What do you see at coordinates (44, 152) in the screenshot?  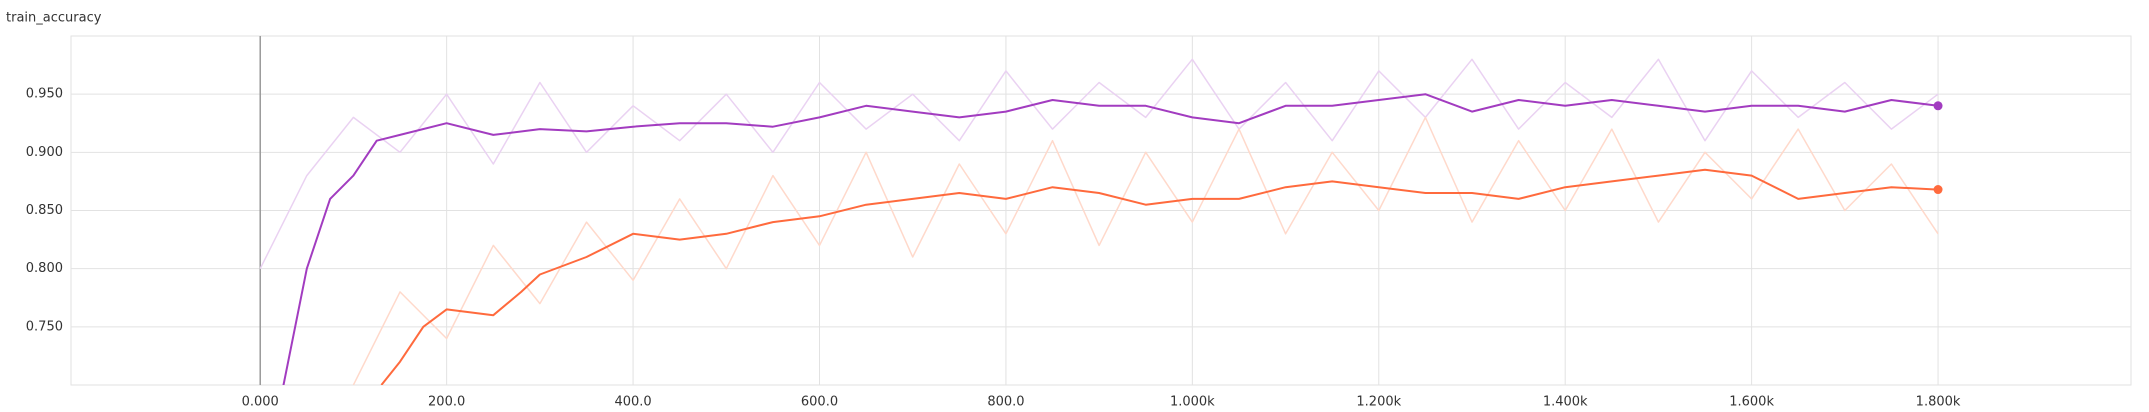 I see `y-tick-label: 0.900` at bounding box center [44, 152].